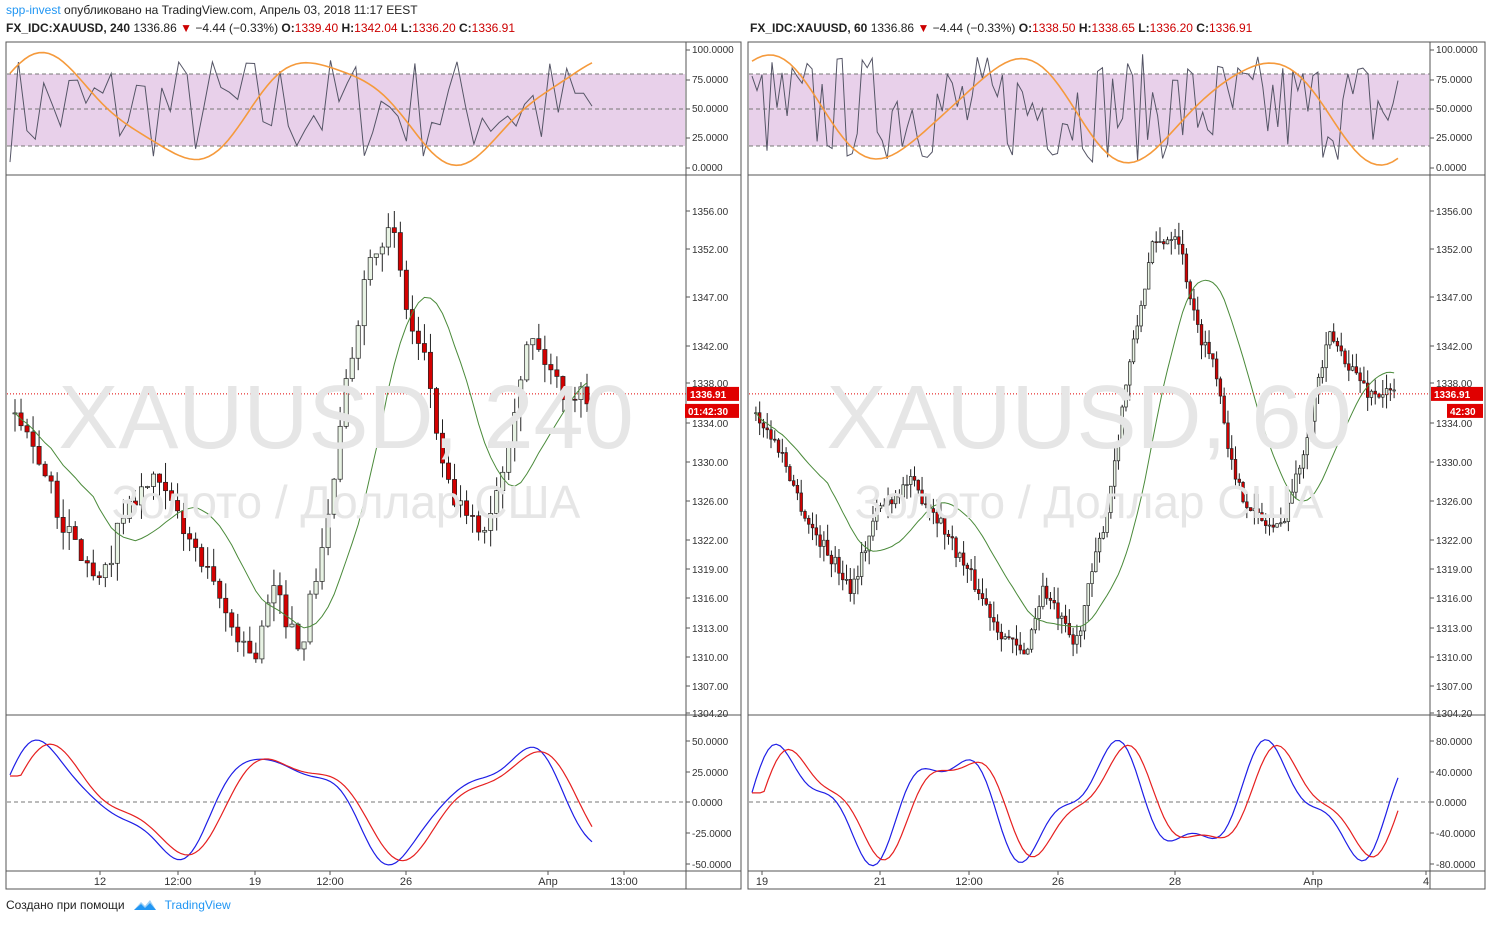  What do you see at coordinates (1075, 109) in the screenshot?
I see `stochastic-line` at bounding box center [1075, 109].